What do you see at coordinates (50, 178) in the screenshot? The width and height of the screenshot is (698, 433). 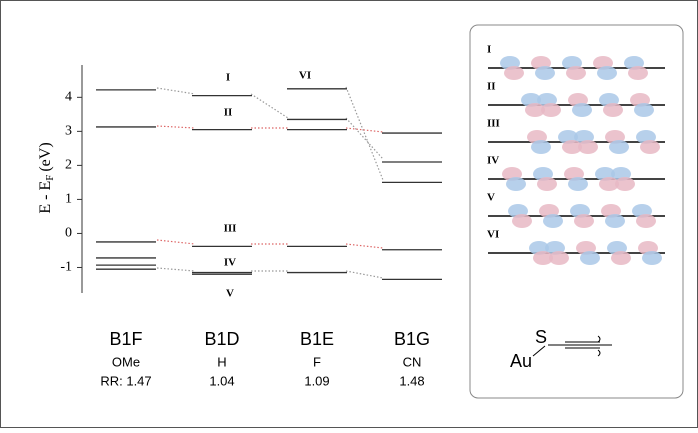 I see `y-label-sub: F` at bounding box center [50, 178].